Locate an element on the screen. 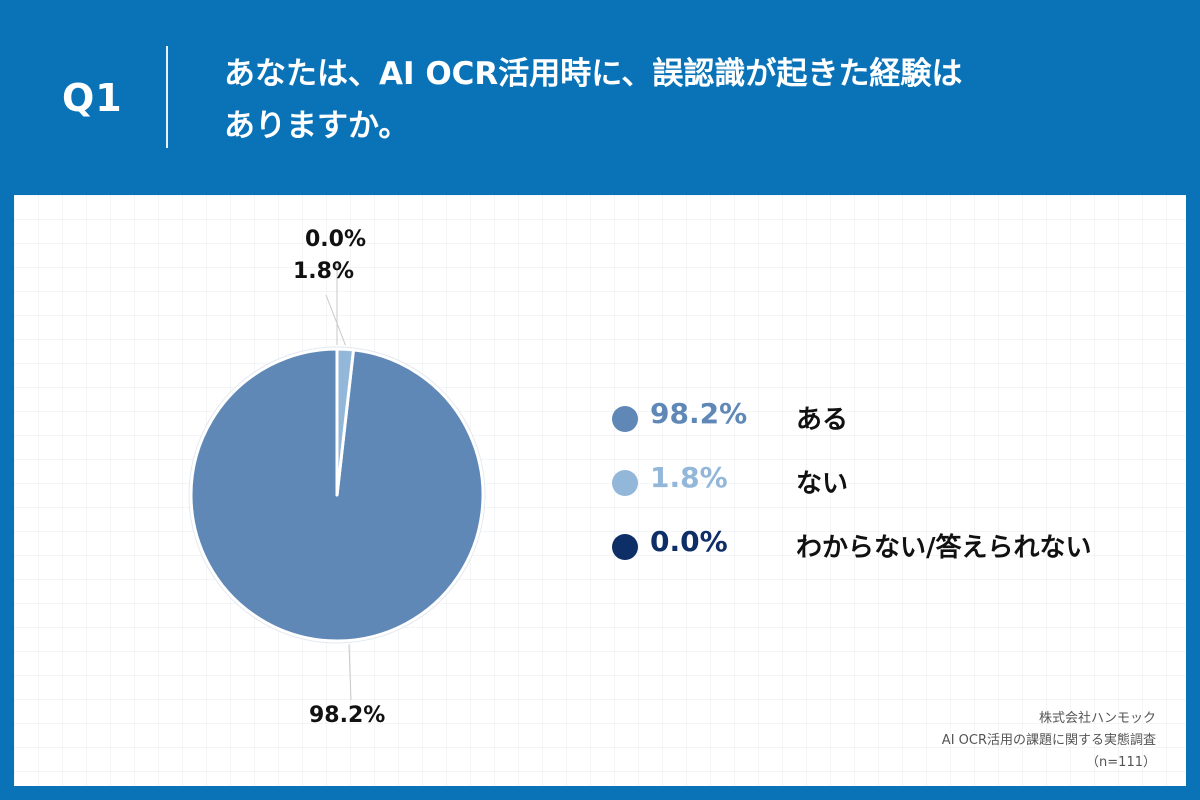  legend-value-no: 1.8% is located at coordinates (689, 477).